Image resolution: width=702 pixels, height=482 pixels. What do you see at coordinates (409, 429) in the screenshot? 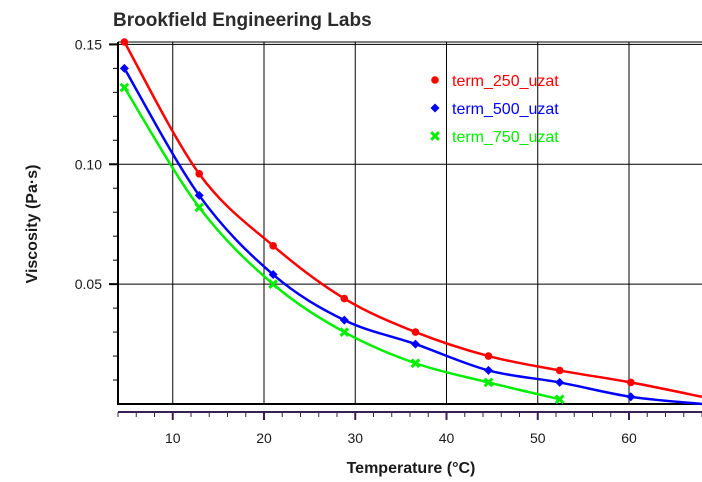
I see `x-axis: 10 20 30 40 50 60` at bounding box center [409, 429].